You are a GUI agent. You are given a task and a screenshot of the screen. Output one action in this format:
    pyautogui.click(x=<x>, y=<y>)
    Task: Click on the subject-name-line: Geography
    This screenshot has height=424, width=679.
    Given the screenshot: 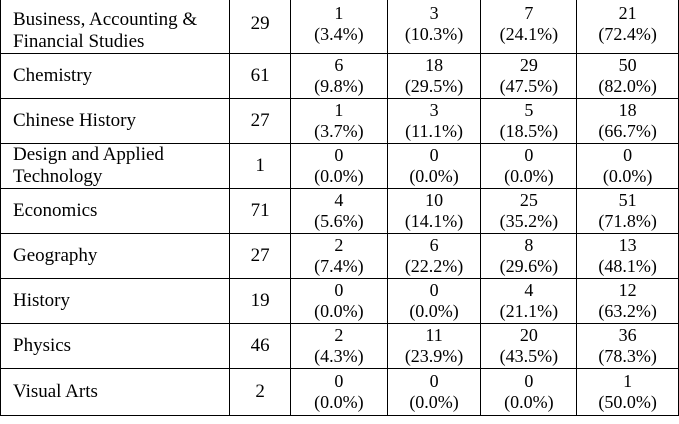 What is the action you would take?
    pyautogui.click(x=55, y=255)
    